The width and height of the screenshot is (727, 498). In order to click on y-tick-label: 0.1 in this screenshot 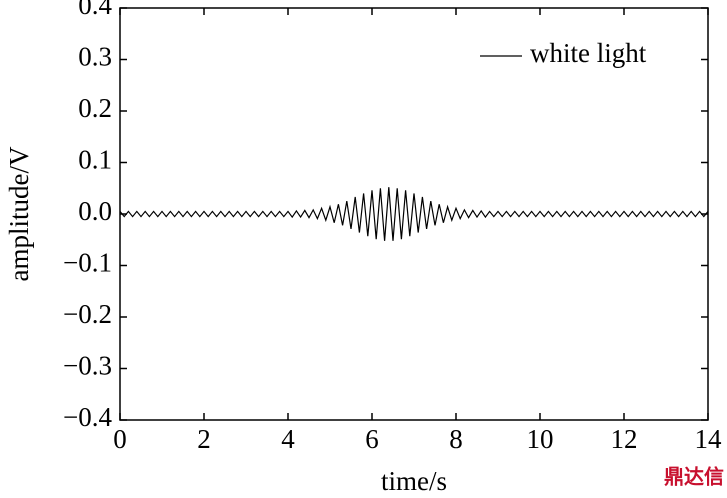, I will do `click(95, 160)`.